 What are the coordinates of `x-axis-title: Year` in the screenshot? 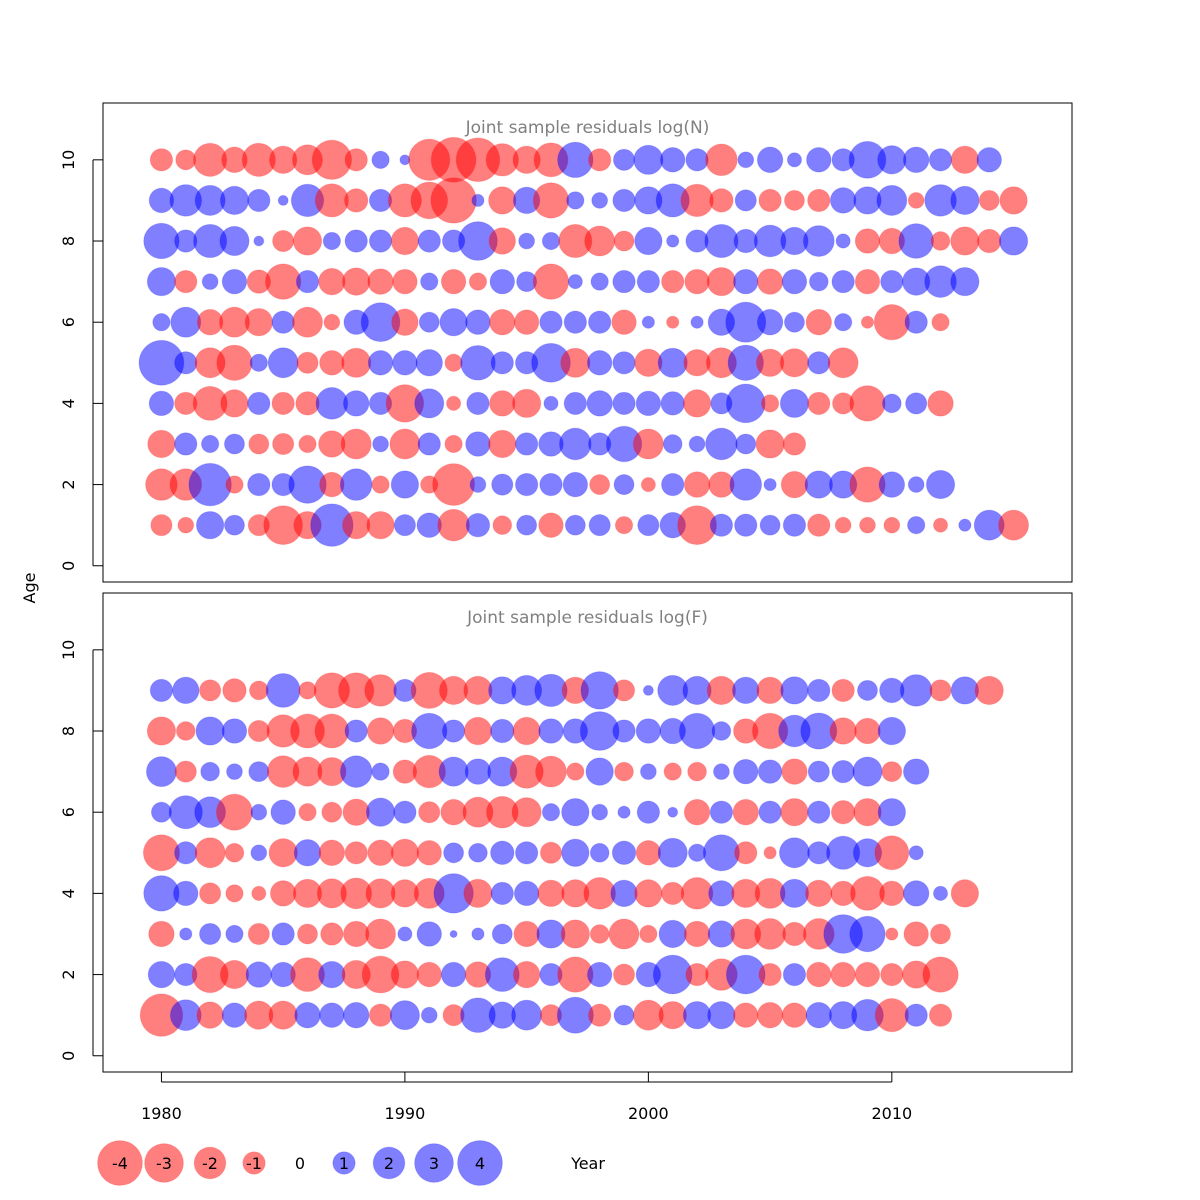 It's located at (587, 1163).